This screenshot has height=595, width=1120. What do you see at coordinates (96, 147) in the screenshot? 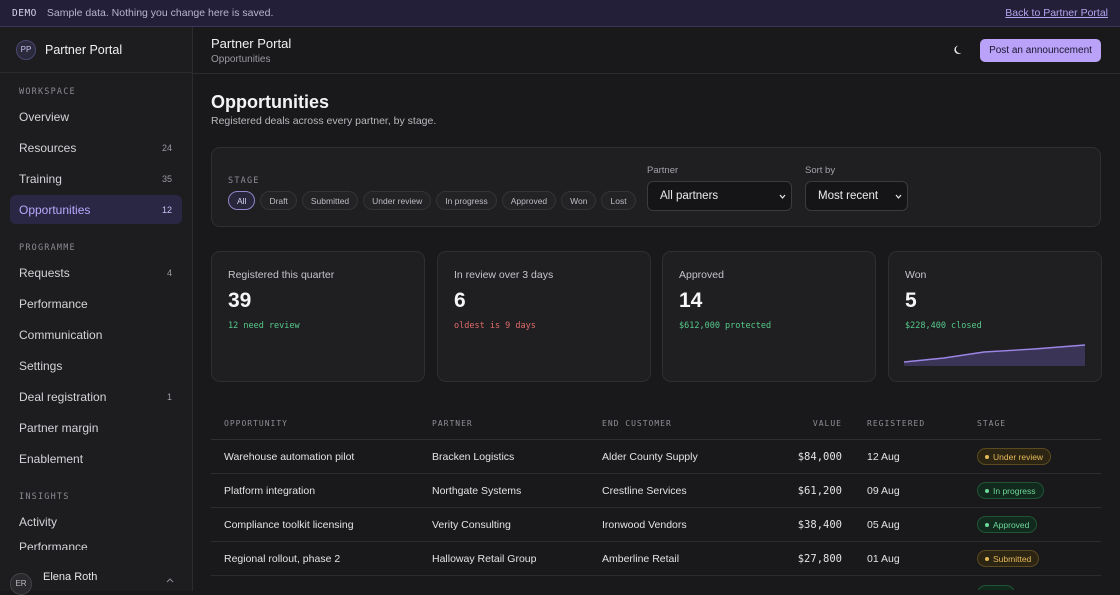
I see `sidebar-item-resources: Resources 24` at bounding box center [96, 147].